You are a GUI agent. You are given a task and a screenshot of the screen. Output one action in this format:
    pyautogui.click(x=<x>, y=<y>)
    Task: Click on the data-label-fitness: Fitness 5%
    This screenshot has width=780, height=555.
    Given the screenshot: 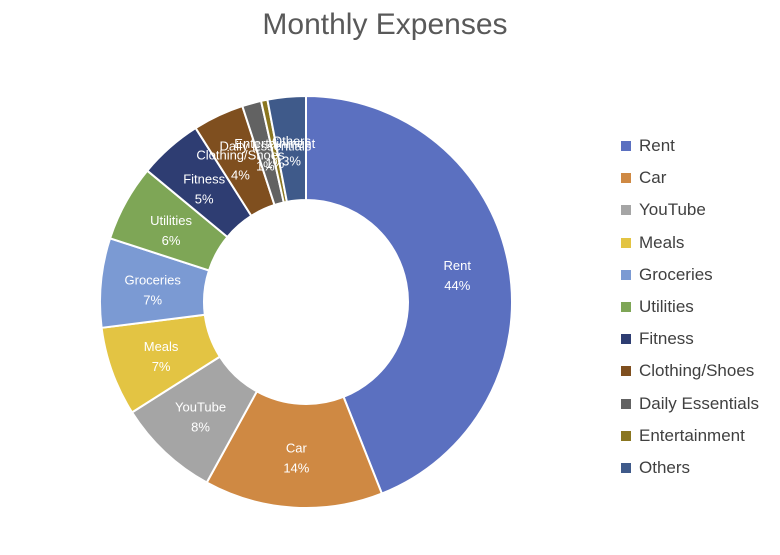 What is the action you would take?
    pyautogui.click(x=204, y=188)
    